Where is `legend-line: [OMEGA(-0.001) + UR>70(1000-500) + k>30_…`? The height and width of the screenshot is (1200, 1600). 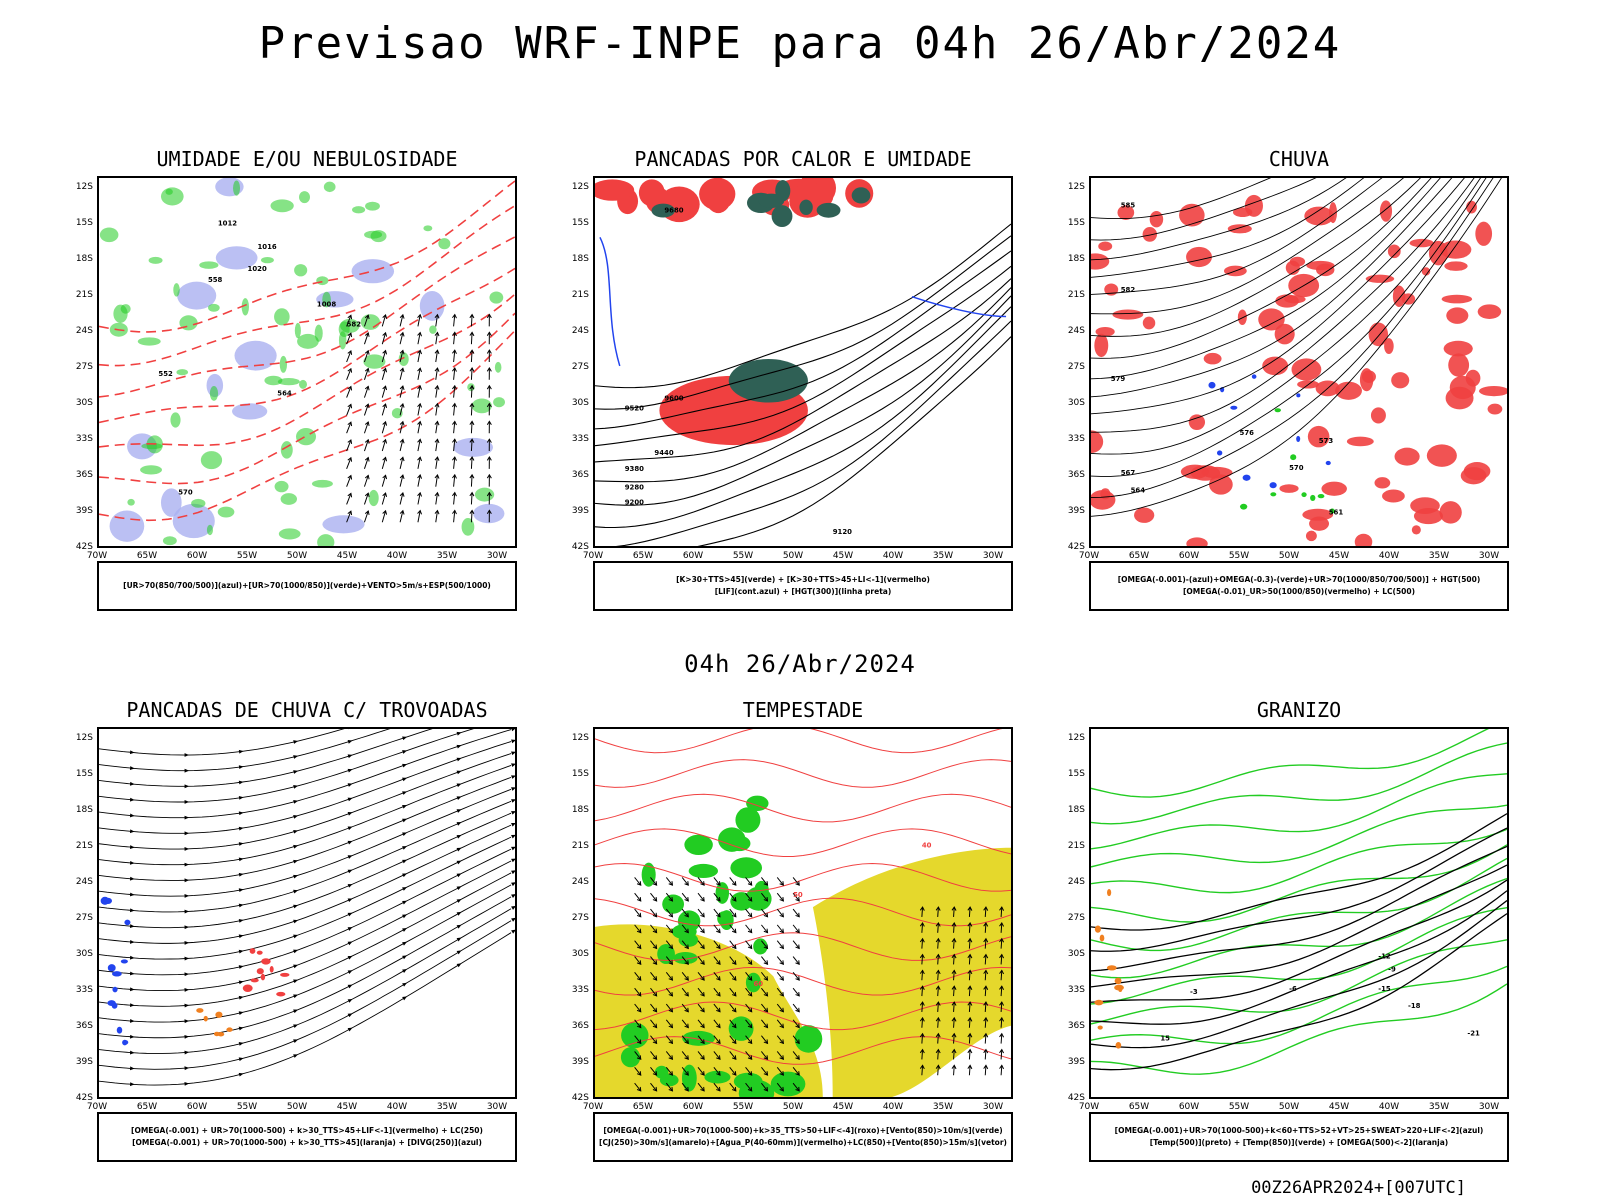
legend-line: [OMEGA(-0.001) + UR>70(1000-500) + k>30_… is located at coordinates (307, 1130).